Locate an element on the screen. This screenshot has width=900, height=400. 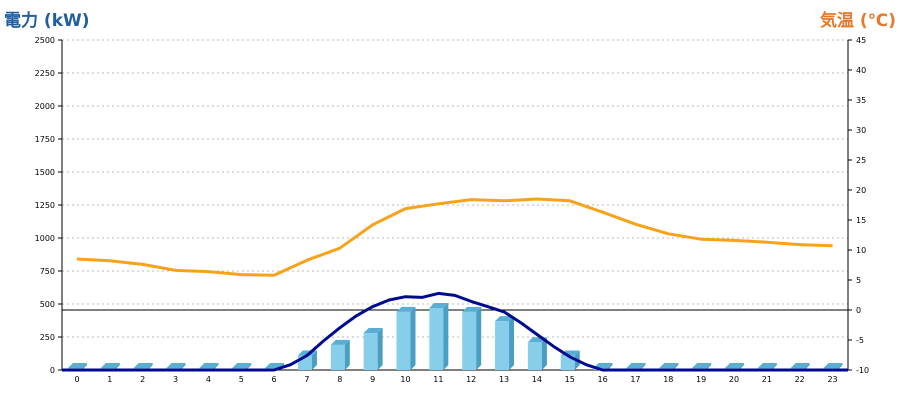
right-tick-label: -5 is located at coordinates (860, 340).